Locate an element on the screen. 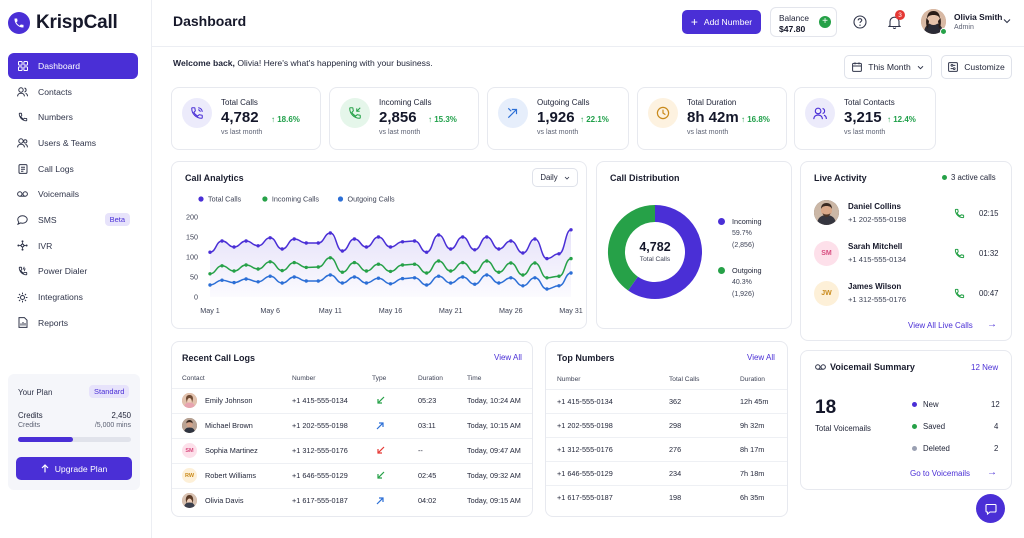 This screenshot has width=1024, height=538. sidebar-item-numbers: Numbers is located at coordinates (73, 117).